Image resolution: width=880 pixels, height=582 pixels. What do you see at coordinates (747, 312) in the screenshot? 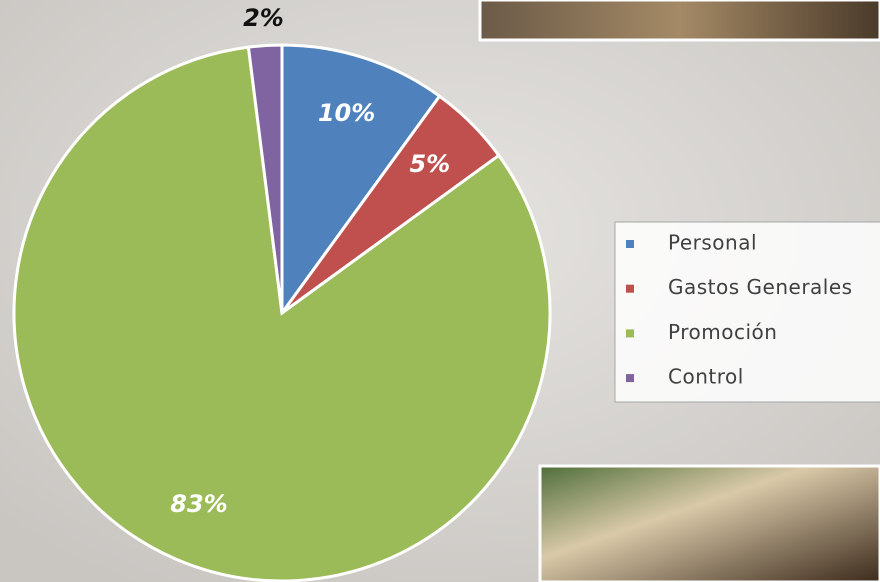
I see `legend-box` at bounding box center [747, 312].